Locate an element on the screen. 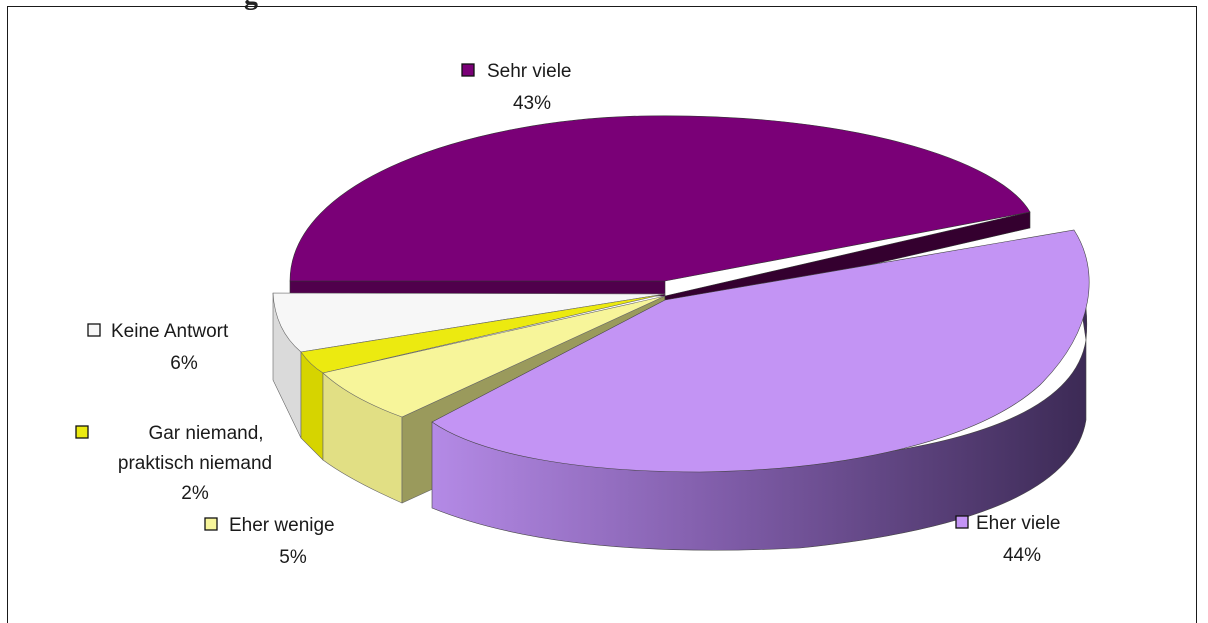  legend-label-gar-niemand-line2: praktisch niemand is located at coordinates (195, 463).